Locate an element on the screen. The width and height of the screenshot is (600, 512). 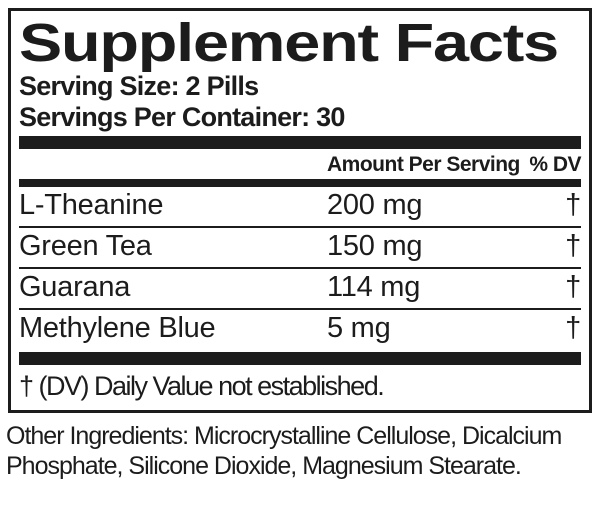
ingredient-amount: 114 mg is located at coordinates (374, 287).